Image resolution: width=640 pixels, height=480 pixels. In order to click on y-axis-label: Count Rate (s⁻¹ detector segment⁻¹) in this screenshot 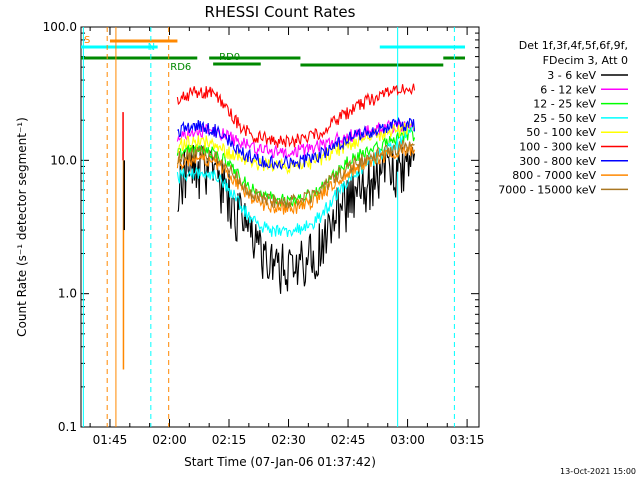, I will do `click(22, 227)`.